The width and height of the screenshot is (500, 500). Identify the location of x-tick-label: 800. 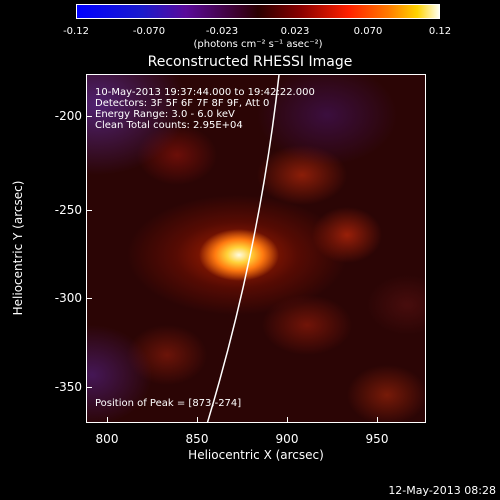
(107, 439).